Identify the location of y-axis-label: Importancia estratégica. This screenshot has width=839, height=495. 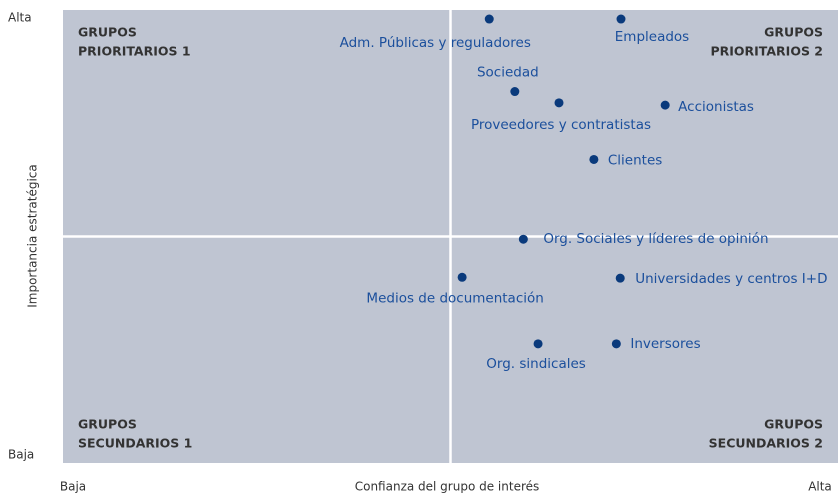
(33, 236).